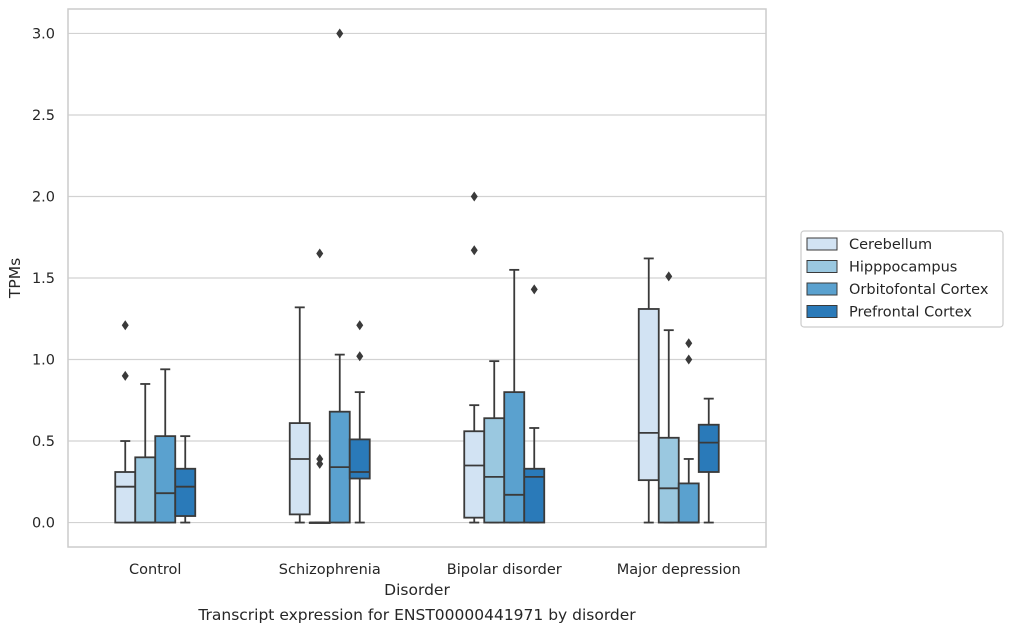 This screenshot has height=634, width=1014. I want to click on legend-label: Cerebellum, so click(890, 245).